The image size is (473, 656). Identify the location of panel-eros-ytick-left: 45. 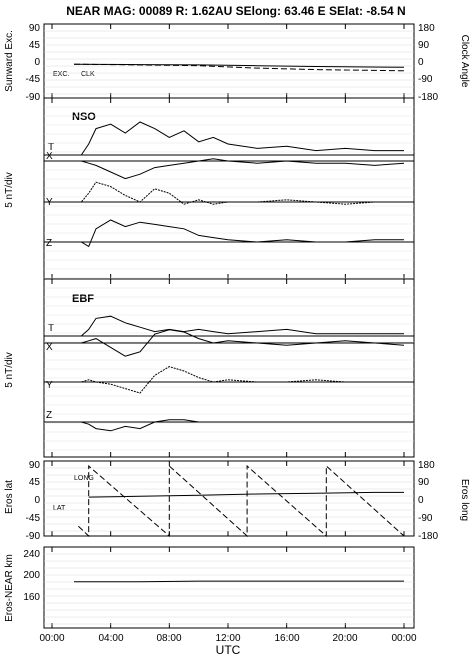
(35, 482).